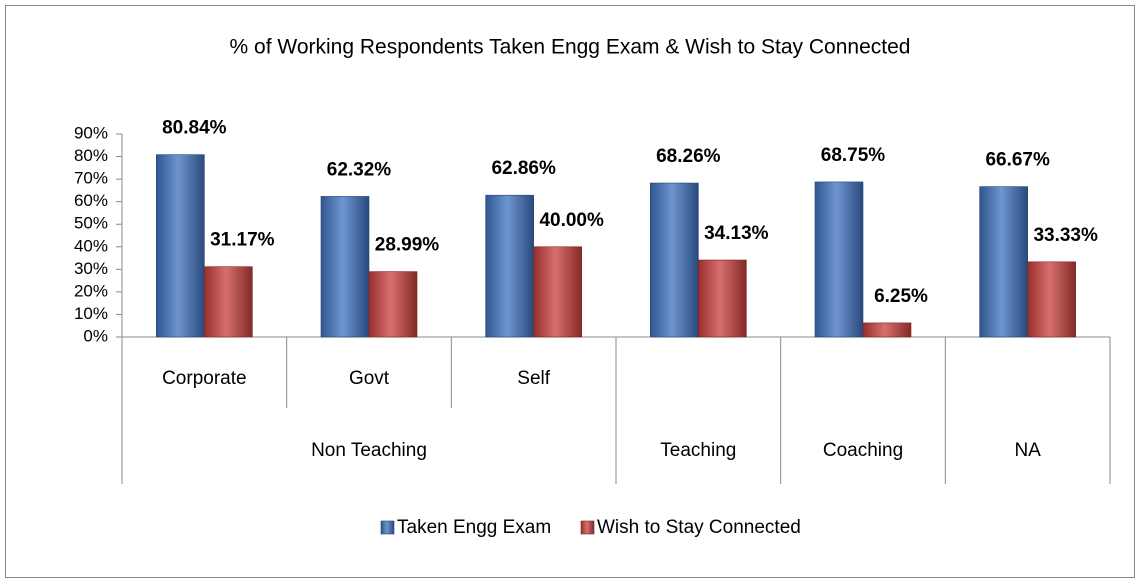 This screenshot has width=1140, height=582. What do you see at coordinates (863, 450) in the screenshot?
I see `group-label: Coaching` at bounding box center [863, 450].